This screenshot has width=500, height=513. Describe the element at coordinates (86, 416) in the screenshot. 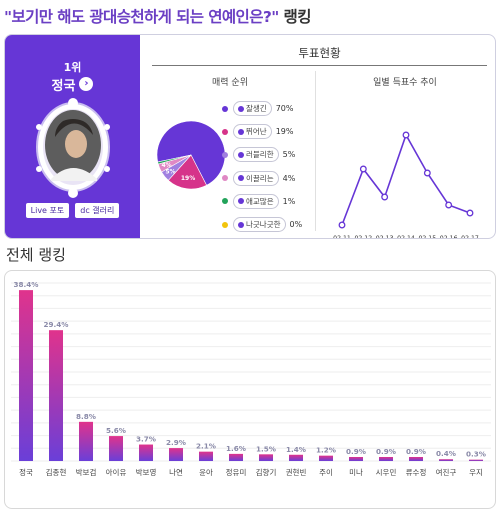

I see `rank-bar-value-label: 8.8%` at that location.